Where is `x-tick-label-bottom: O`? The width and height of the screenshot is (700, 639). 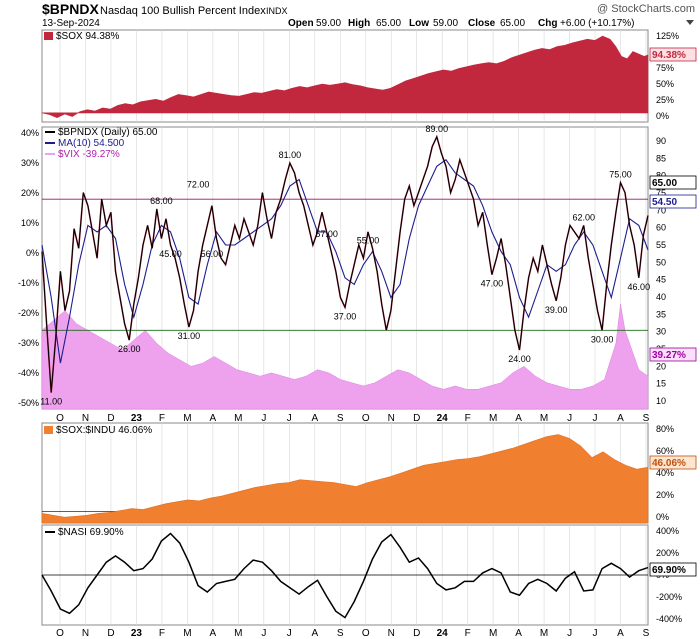
x-tick-label-bottom: O is located at coordinates (60, 633).